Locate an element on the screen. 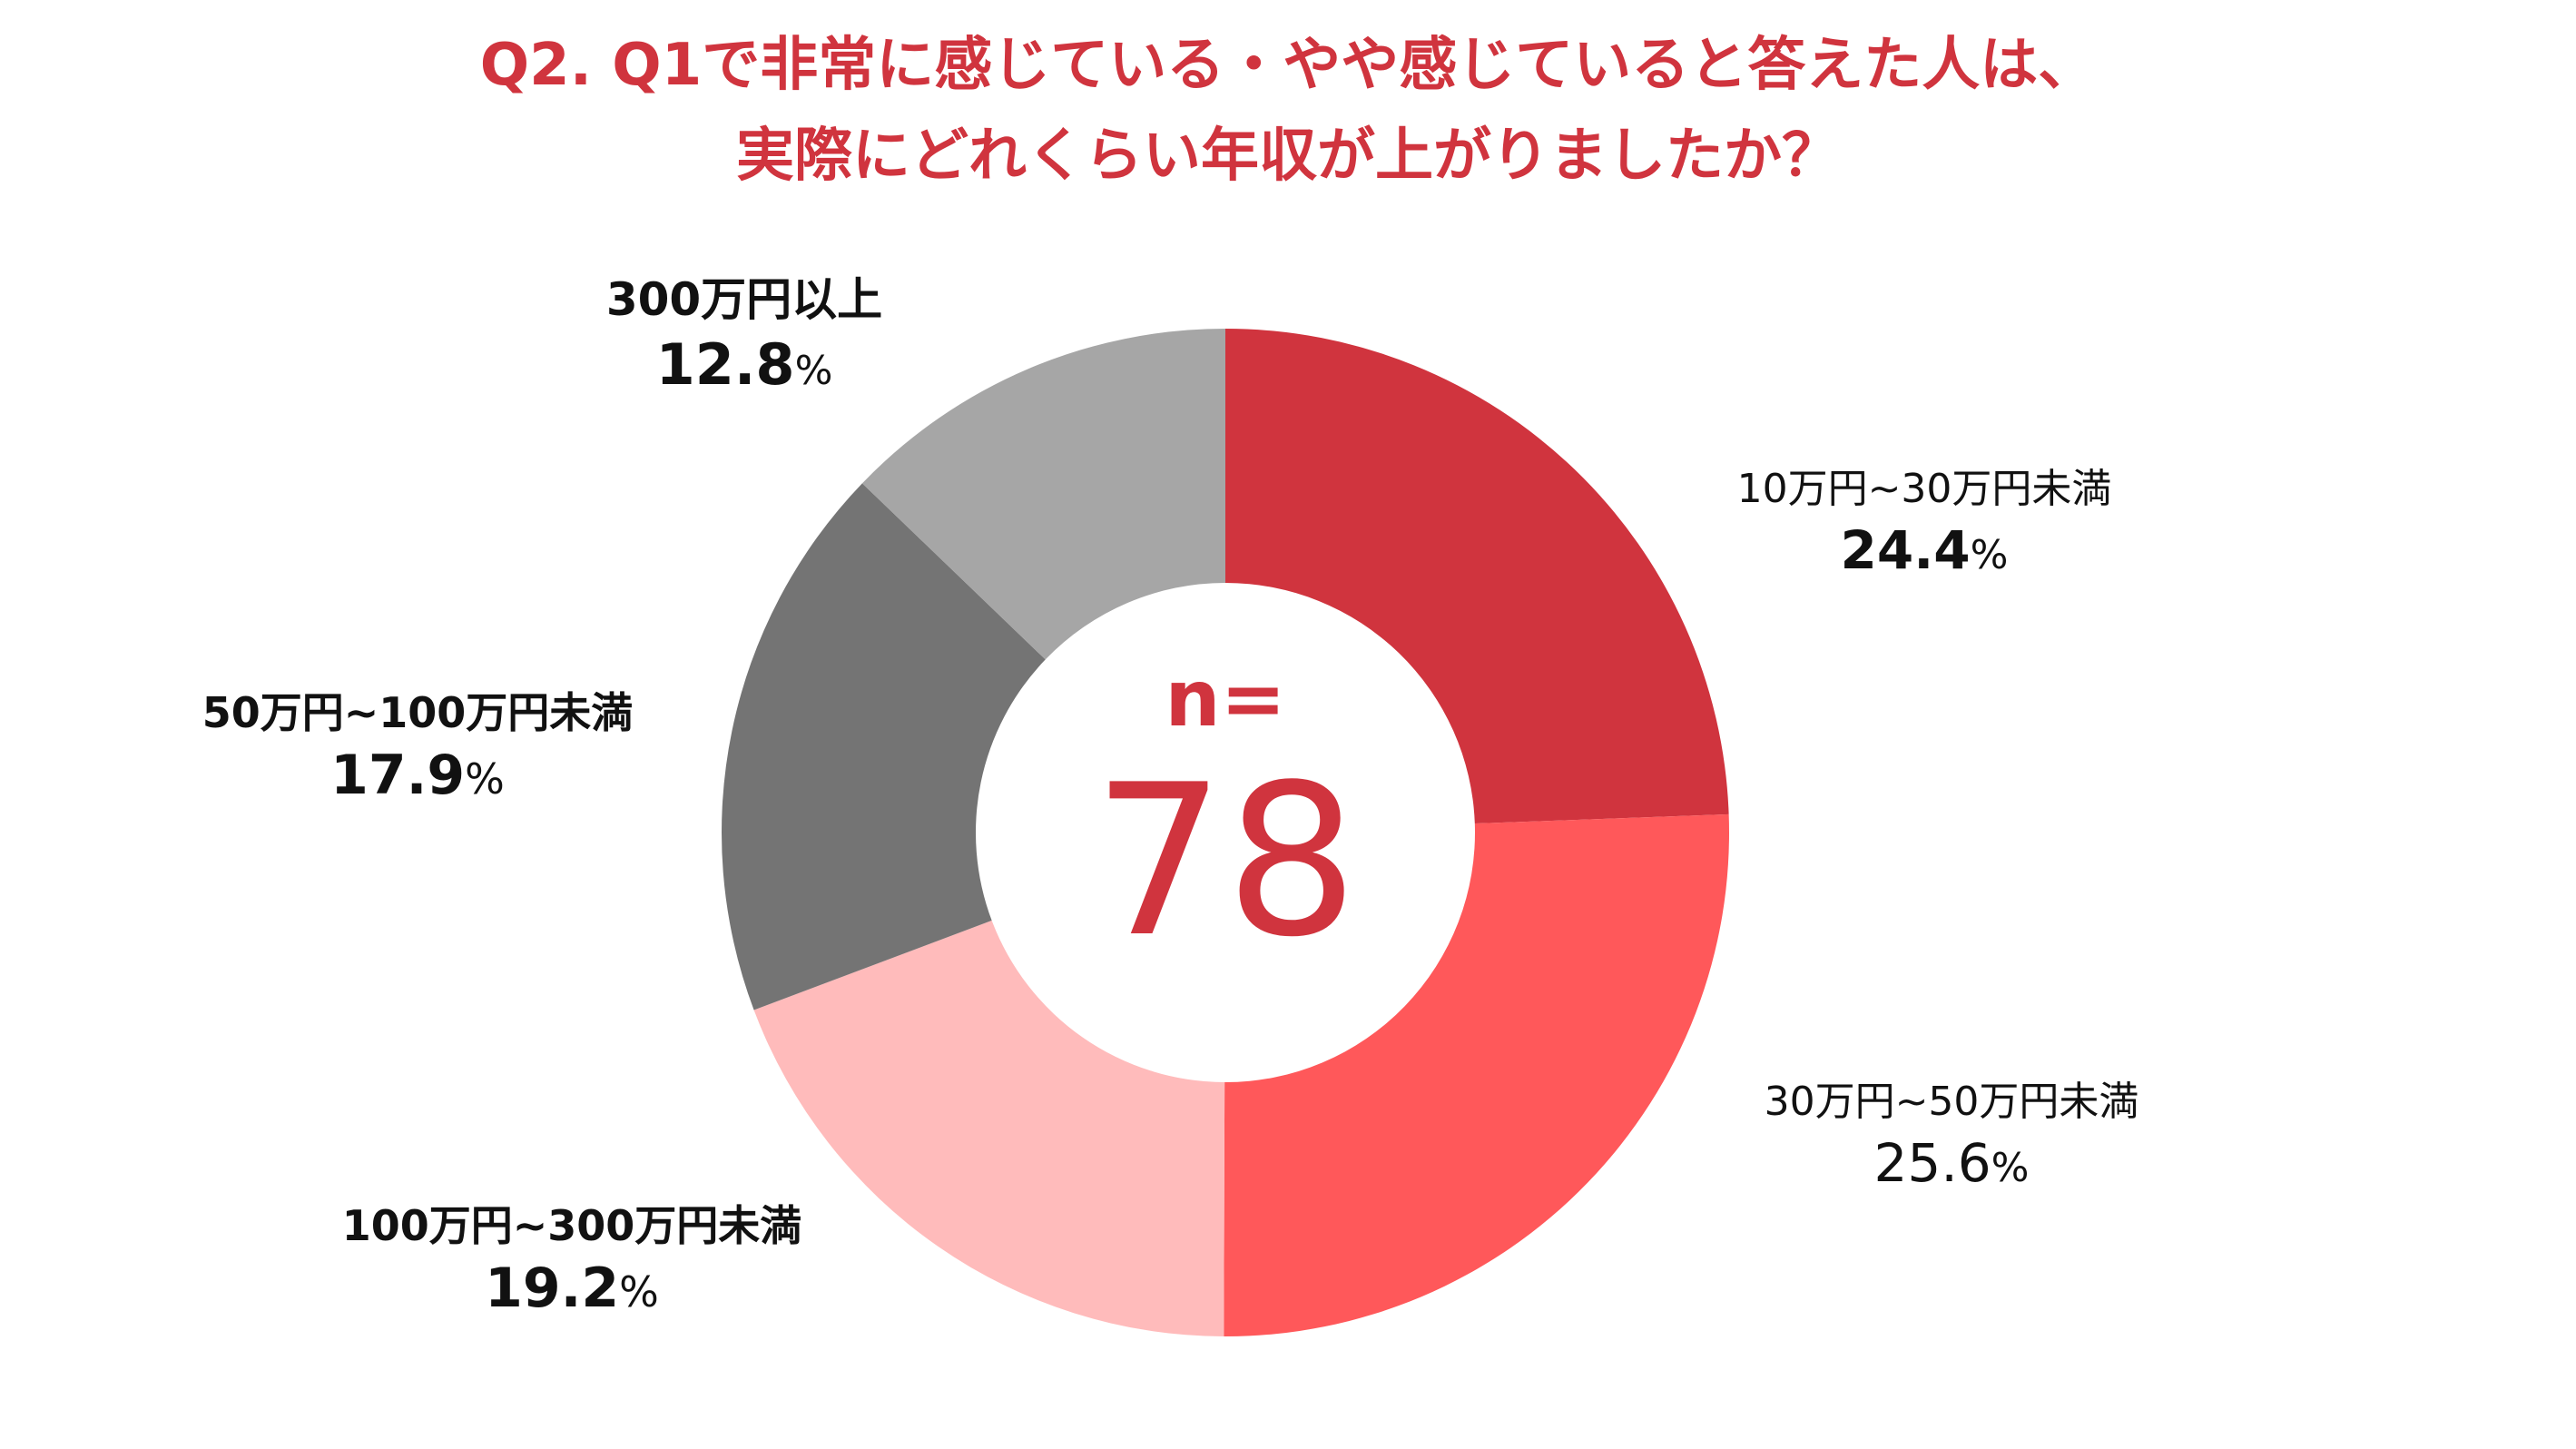  sample-size-value: 78 is located at coordinates (1225, 862).